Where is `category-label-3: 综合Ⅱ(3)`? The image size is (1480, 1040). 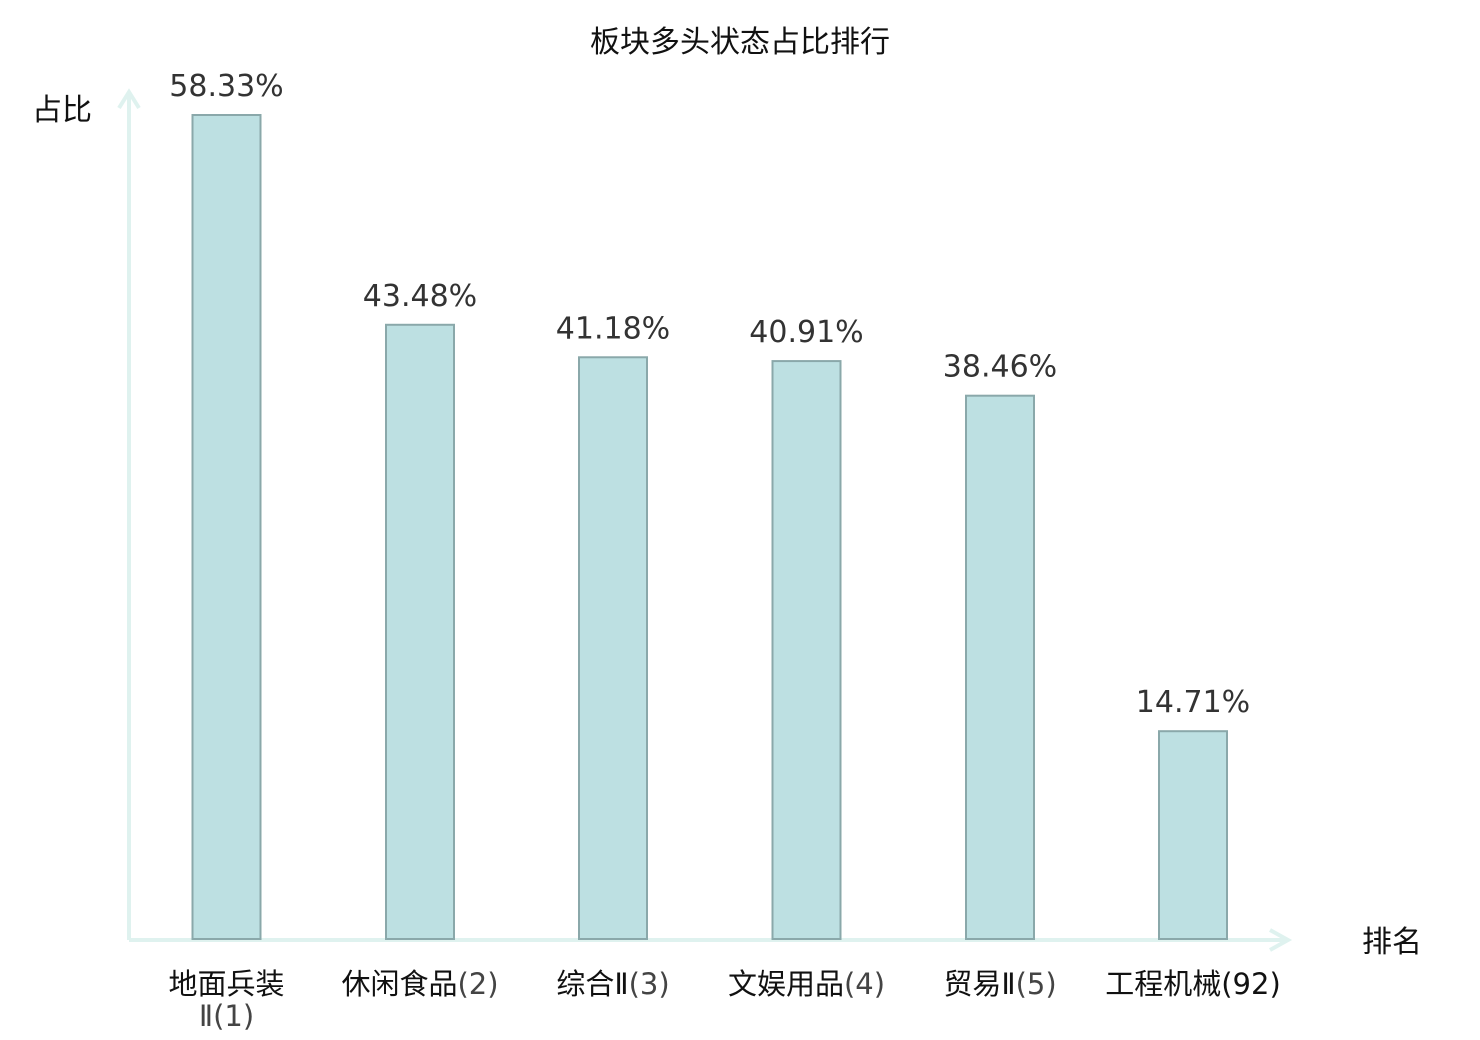
category-label-3: 综合Ⅱ(3) is located at coordinates (612, 984).